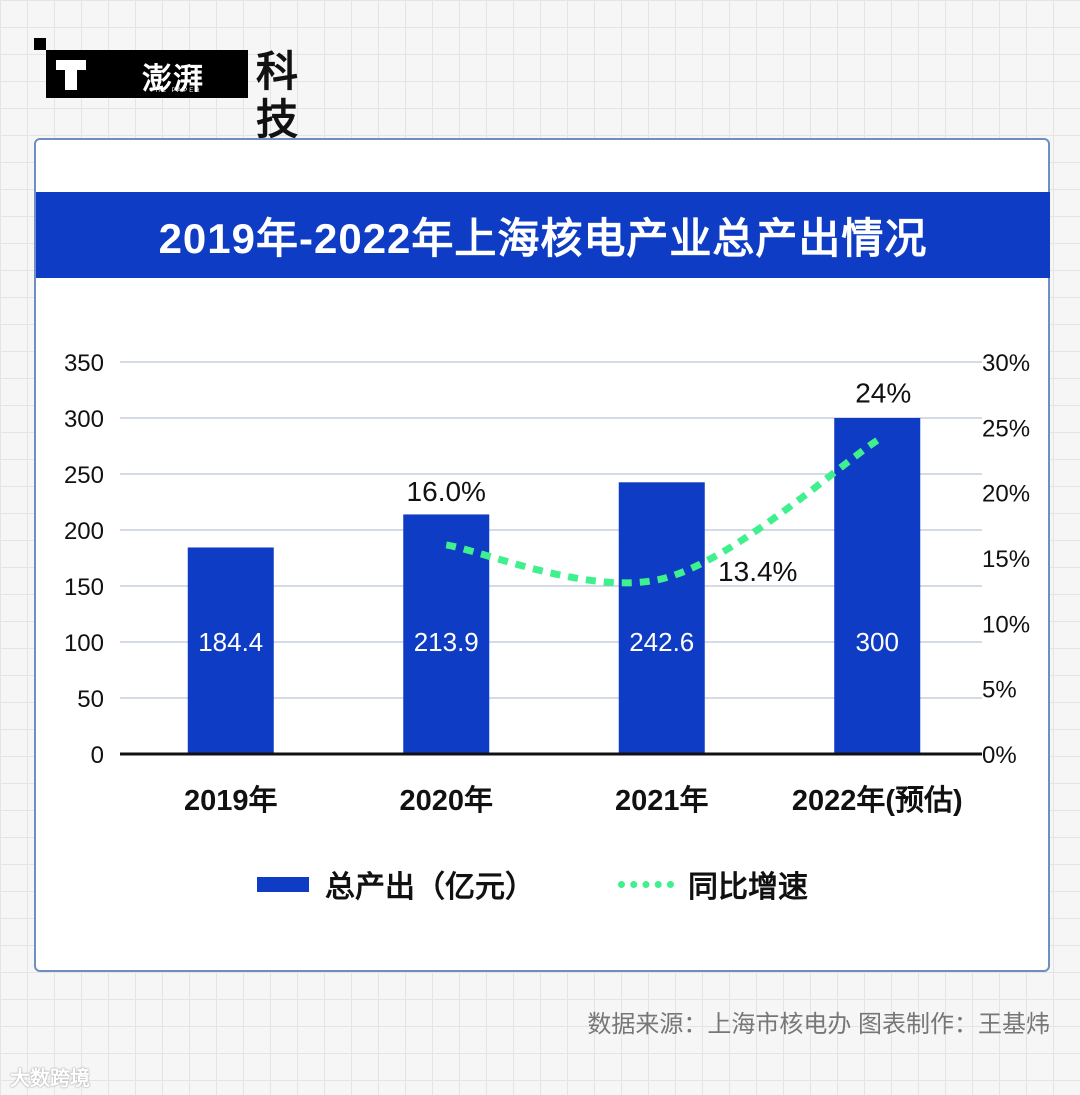 This screenshot has height=1095, width=1080. I want to click on y-right-tick-label: 20%, so click(1006, 494).